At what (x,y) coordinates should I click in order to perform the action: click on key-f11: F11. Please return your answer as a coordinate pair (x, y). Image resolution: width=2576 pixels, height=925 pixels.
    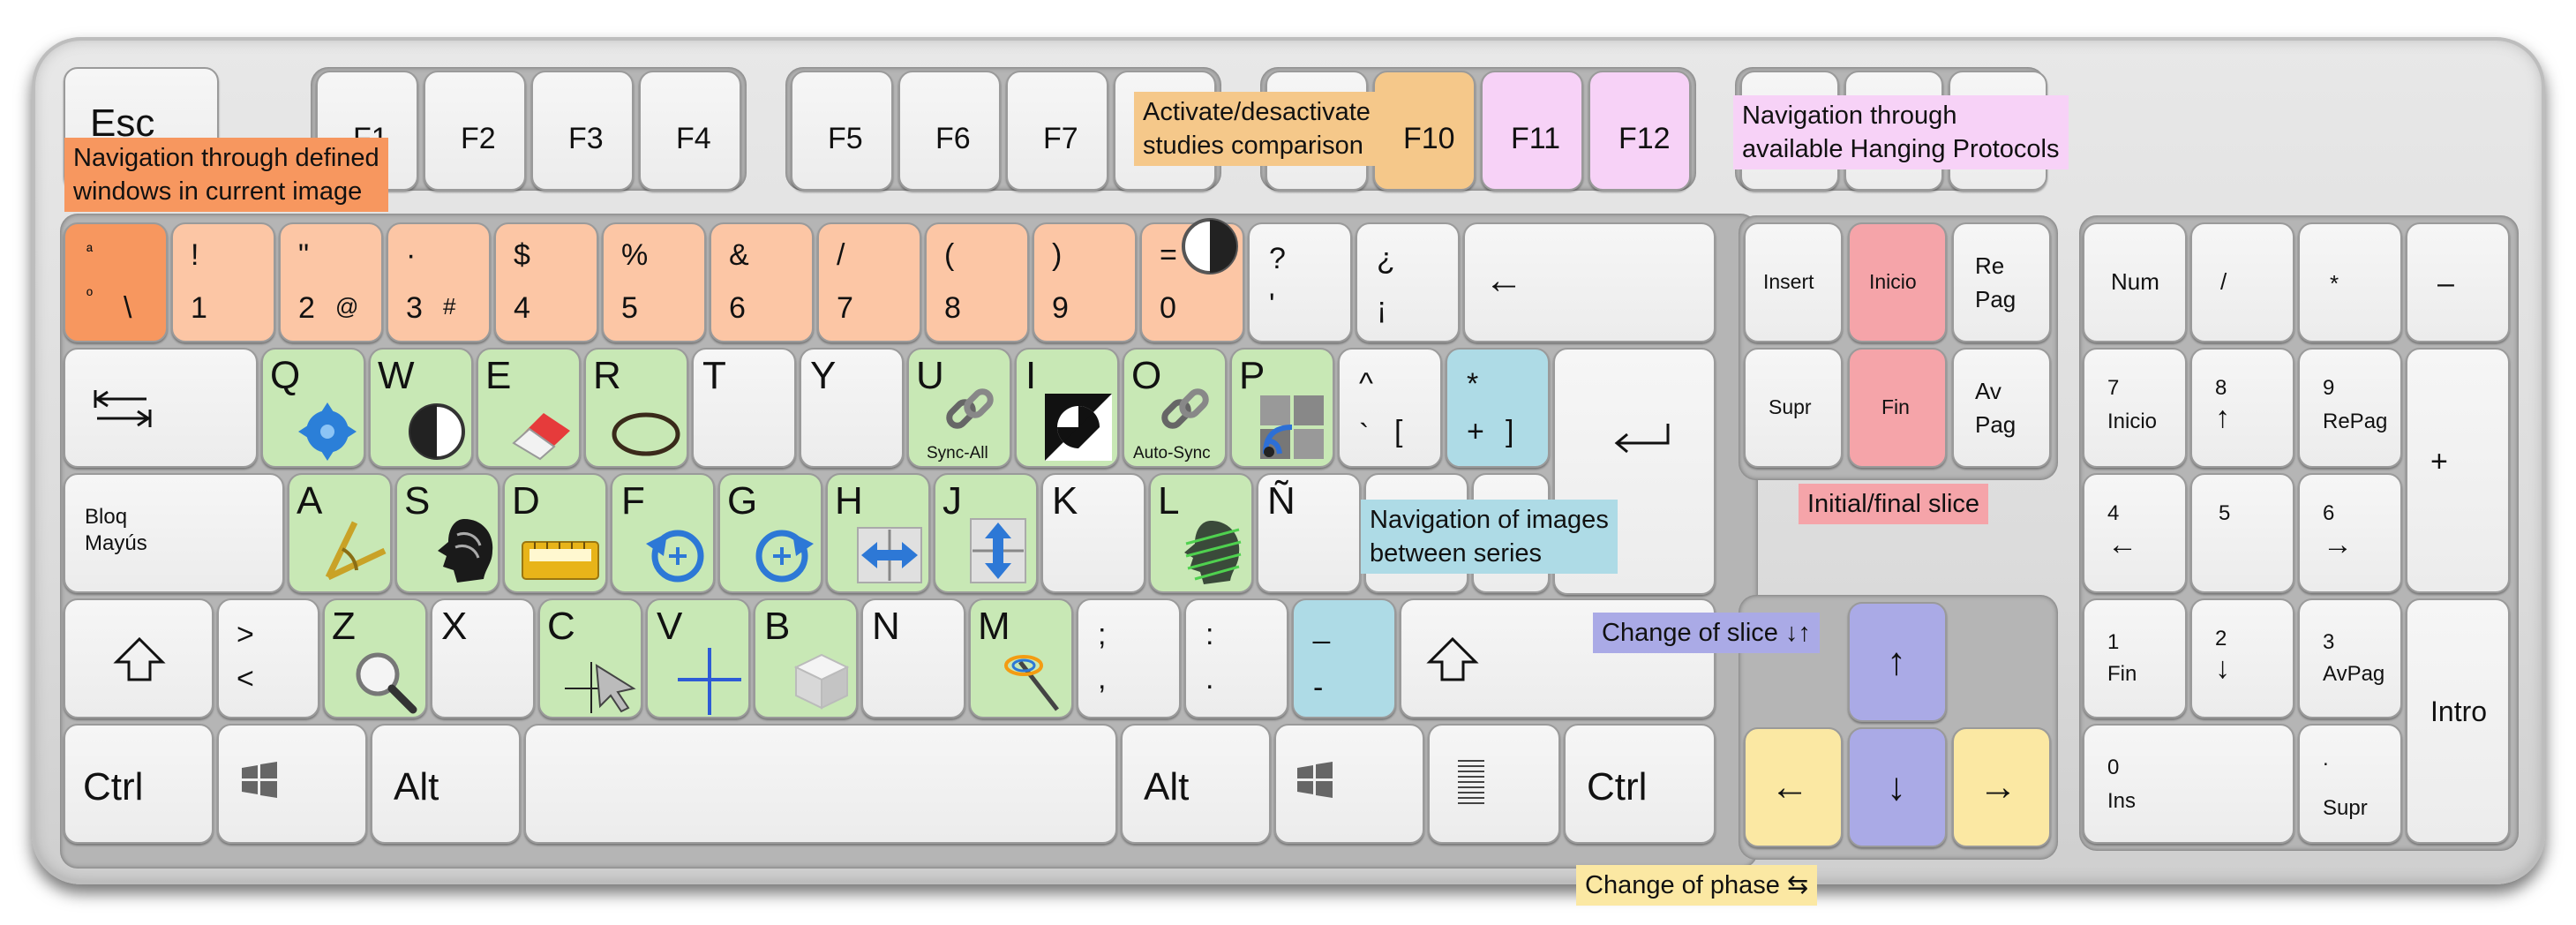
    Looking at the image, I should click on (1532, 131).